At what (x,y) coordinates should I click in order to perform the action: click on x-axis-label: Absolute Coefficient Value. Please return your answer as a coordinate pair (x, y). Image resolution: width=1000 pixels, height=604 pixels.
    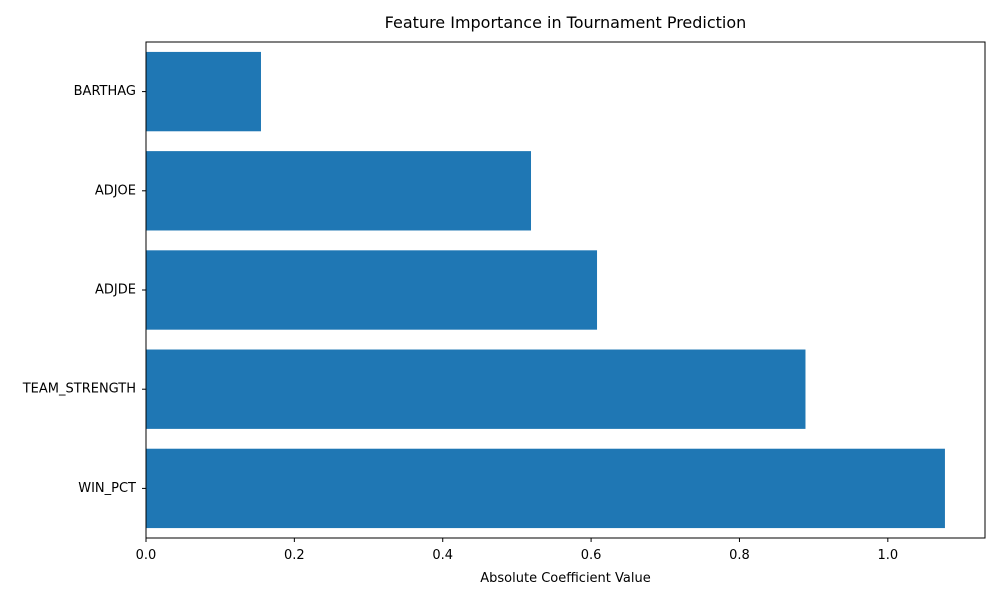
    Looking at the image, I should click on (565, 578).